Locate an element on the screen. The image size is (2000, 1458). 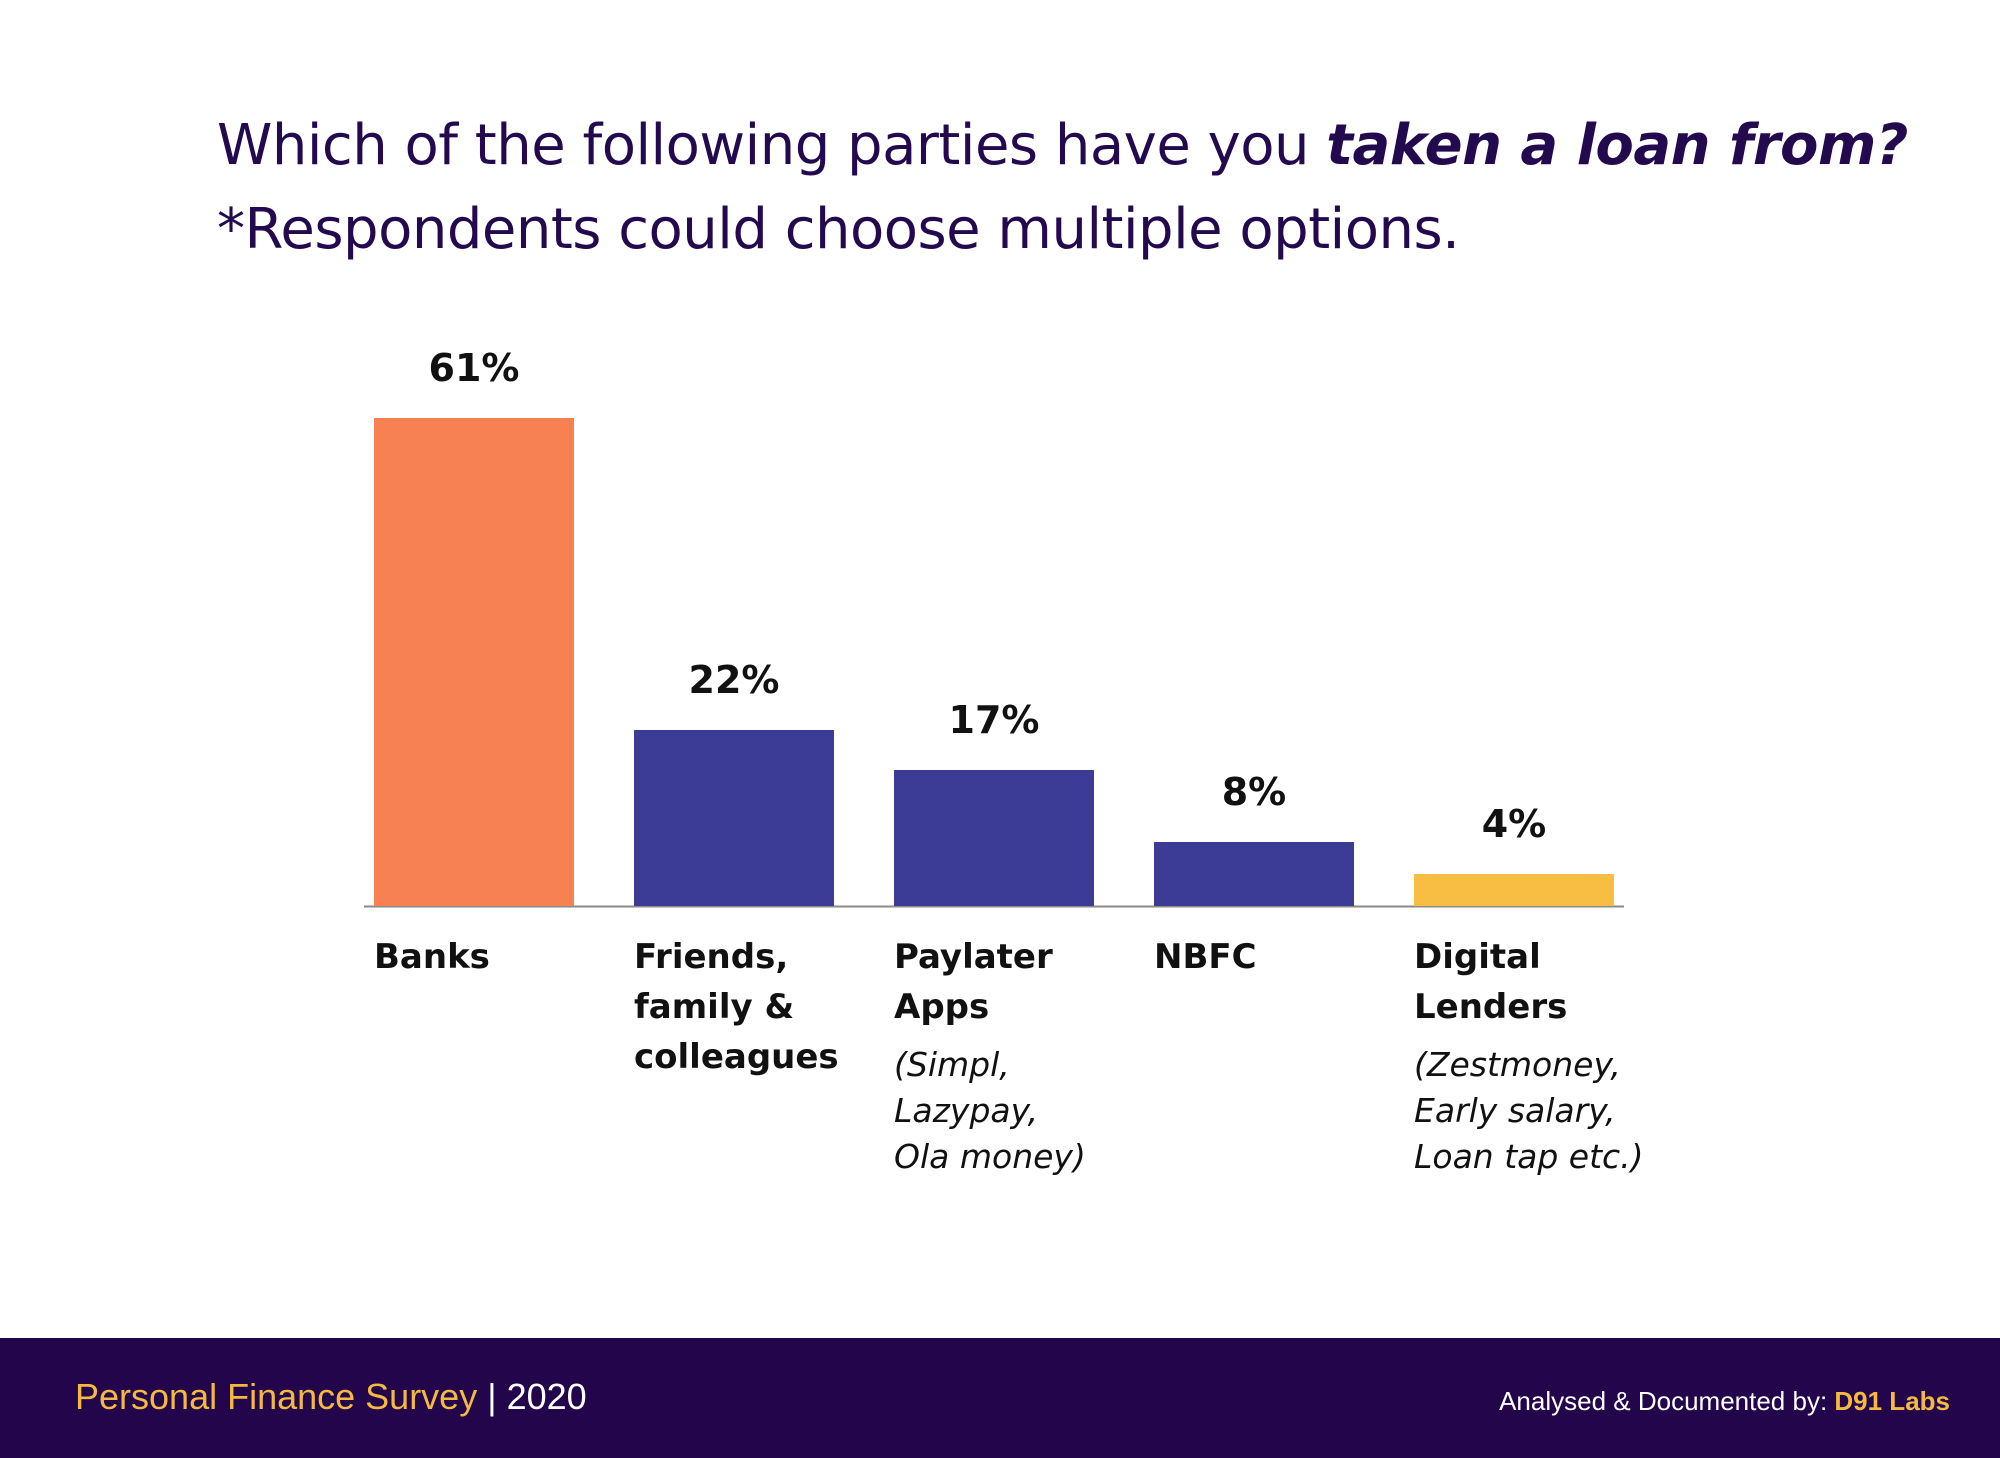
category-label-line: colleagues is located at coordinates (736, 1057).